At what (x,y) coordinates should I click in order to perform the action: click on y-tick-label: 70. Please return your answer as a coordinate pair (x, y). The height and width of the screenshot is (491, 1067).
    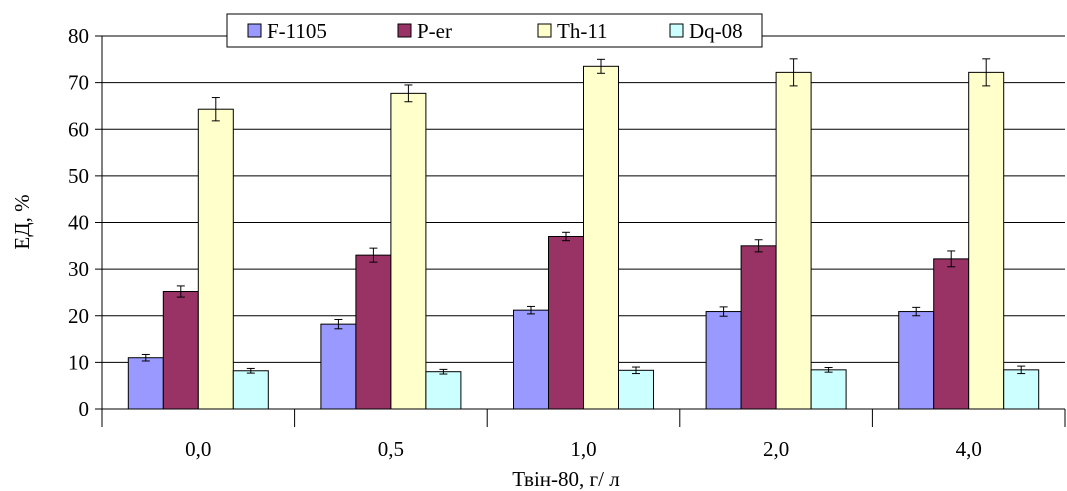
    Looking at the image, I should click on (78, 83).